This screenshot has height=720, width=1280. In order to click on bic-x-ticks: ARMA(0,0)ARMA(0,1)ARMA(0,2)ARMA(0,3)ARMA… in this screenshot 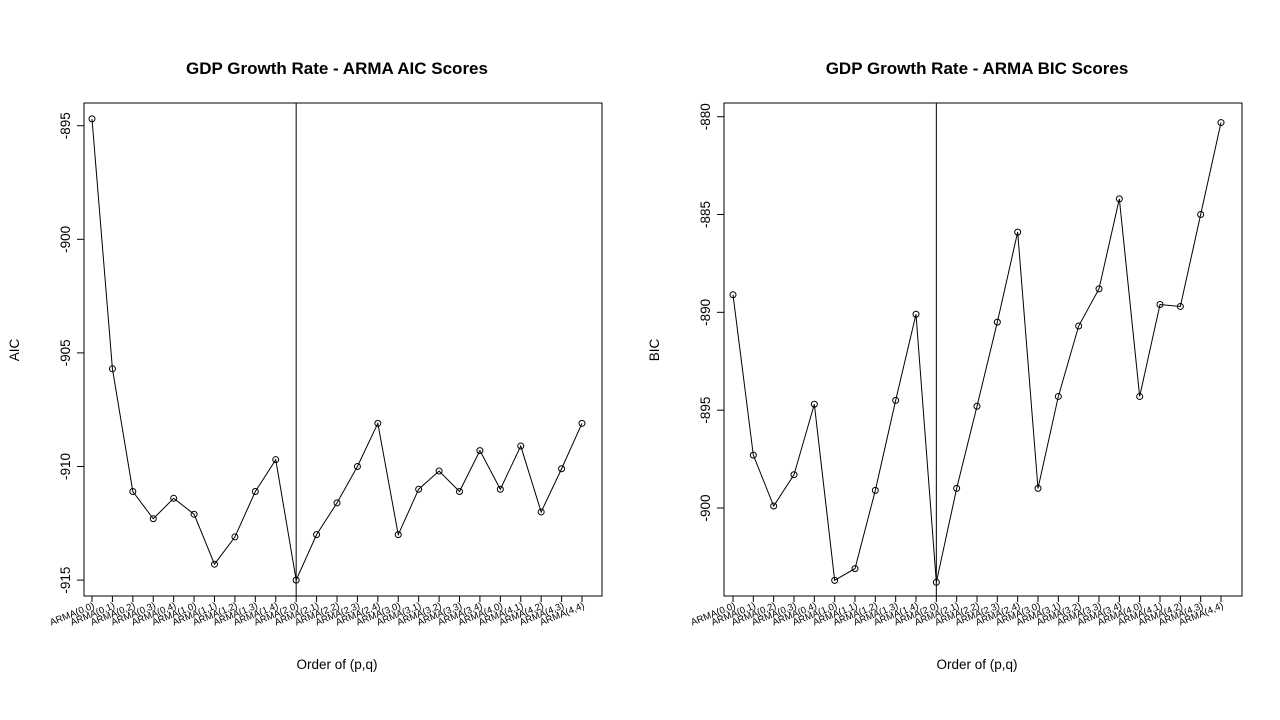, I will do `click(957, 612)`.